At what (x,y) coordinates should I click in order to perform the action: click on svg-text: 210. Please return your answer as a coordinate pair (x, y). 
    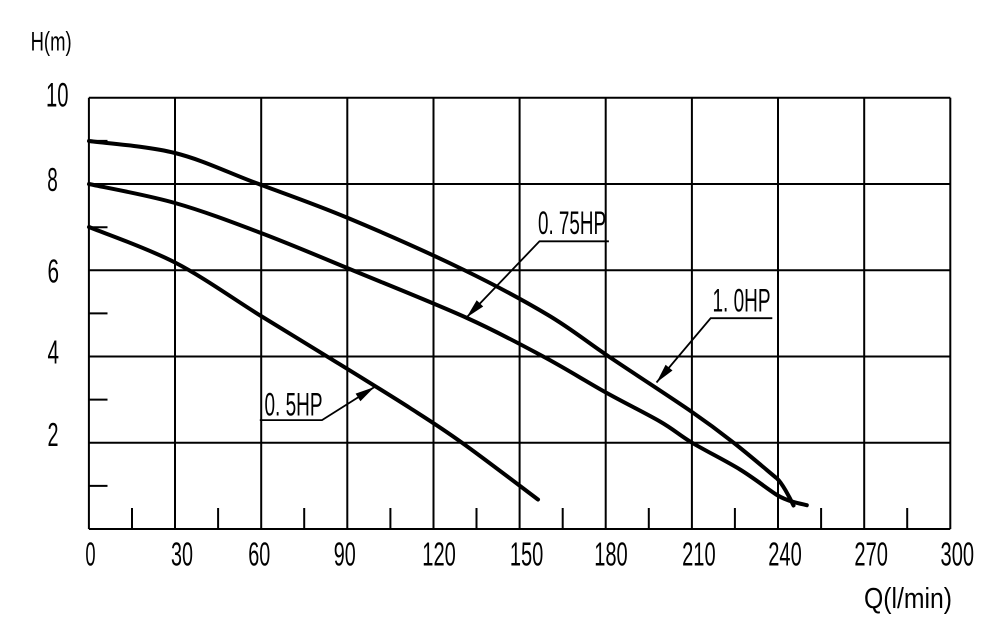
    Looking at the image, I should click on (699, 554).